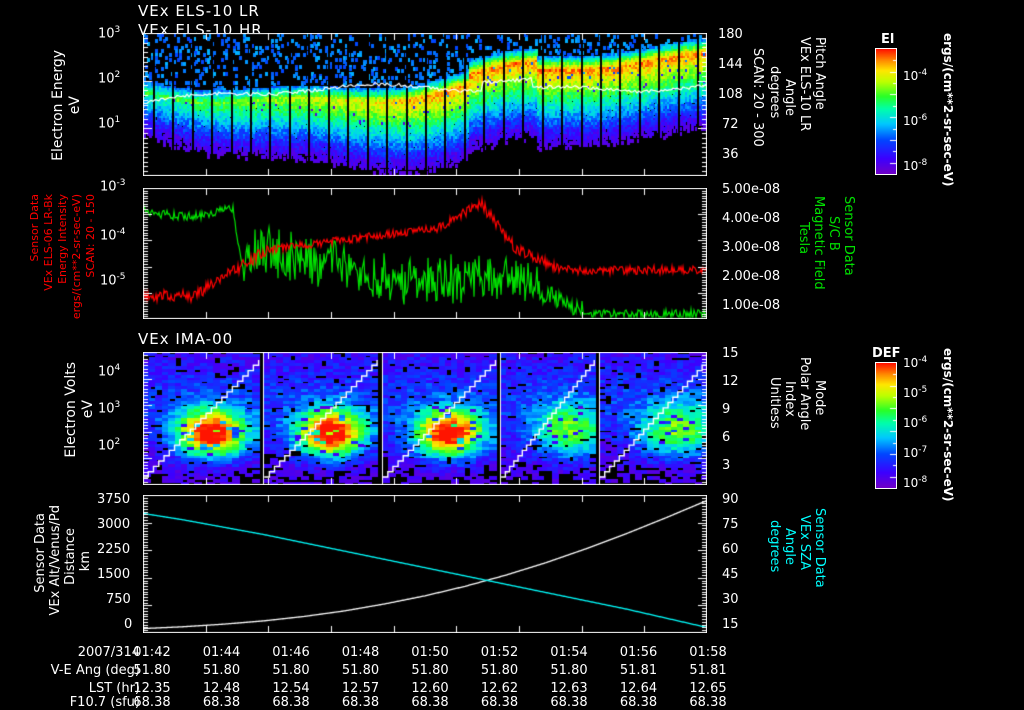 The image size is (1024, 710). What do you see at coordinates (108, 652) in the screenshot?
I see `footer-rowlabel-0: 2007/314` at bounding box center [108, 652].